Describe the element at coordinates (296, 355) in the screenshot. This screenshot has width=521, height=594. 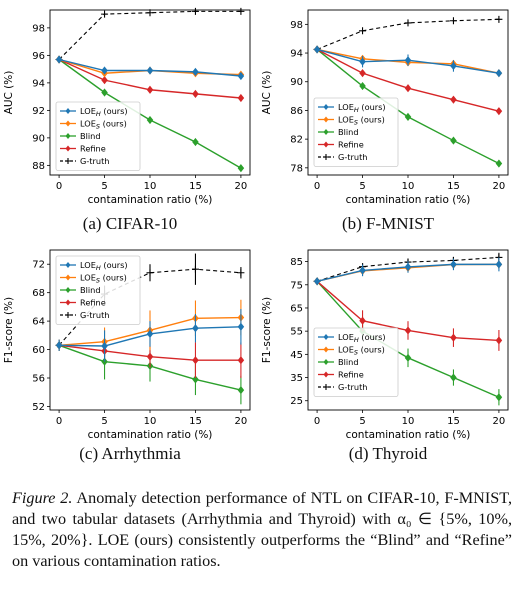
I see `d-thyroid-ytick-label-45: 45` at that location.